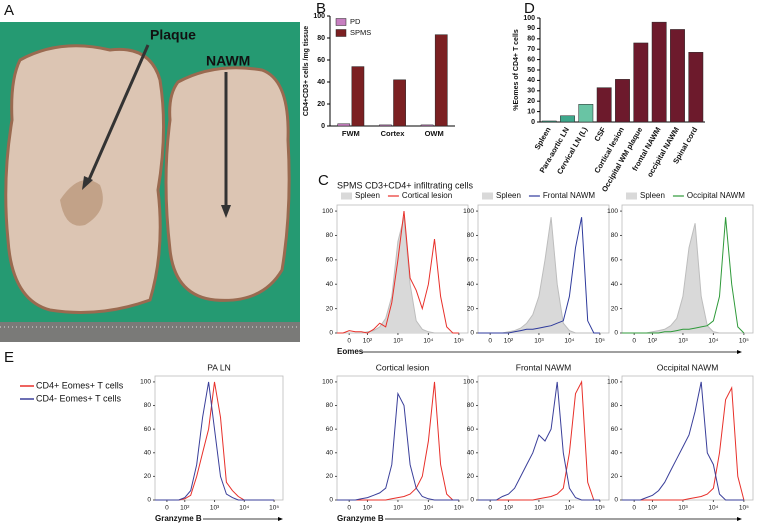 The height and width of the screenshot is (530, 759). Describe the element at coordinates (434, 133) in the screenshot. I see `x-tick-label: OWM` at that location.